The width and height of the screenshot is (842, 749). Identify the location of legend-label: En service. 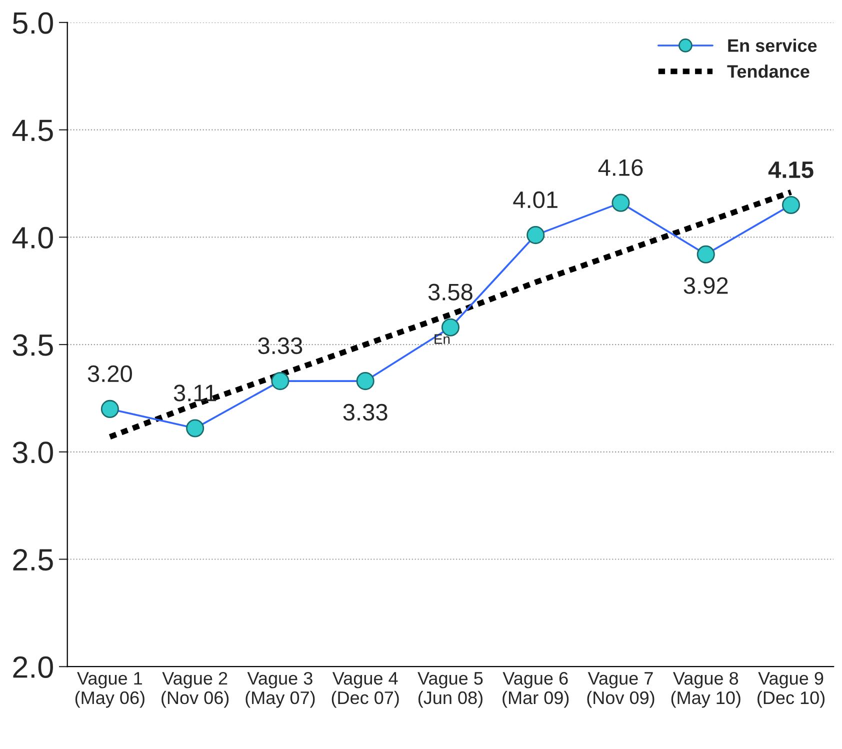
(772, 45).